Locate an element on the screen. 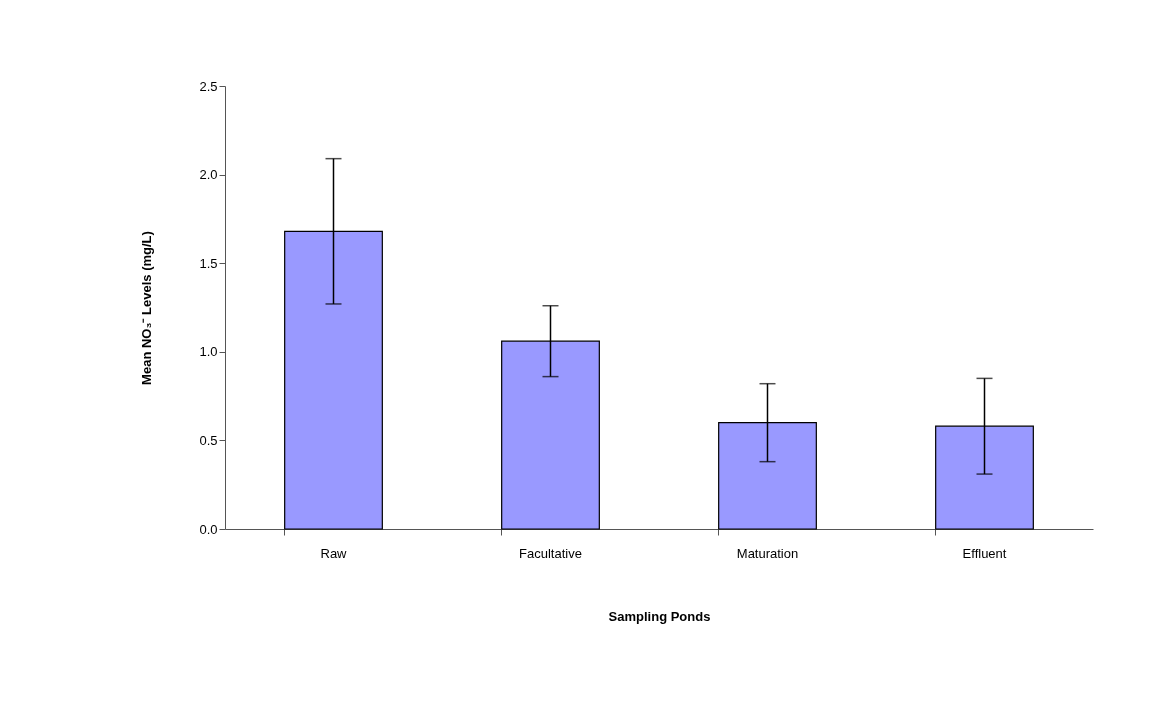 The height and width of the screenshot is (726, 1168). x-axis-title: Sampling Ponds is located at coordinates (659, 616).